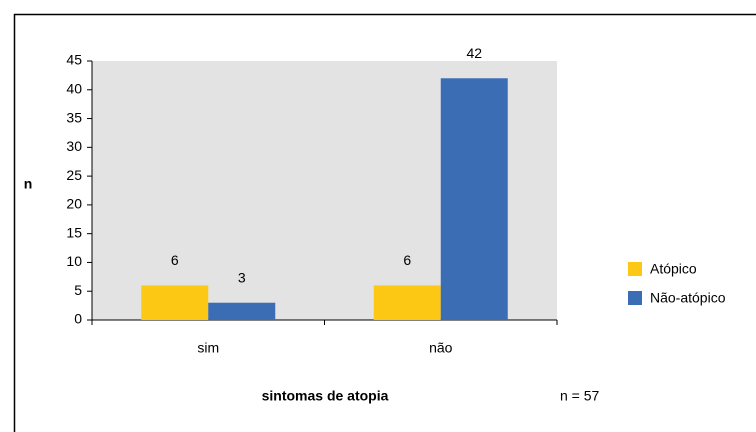 The height and width of the screenshot is (432, 756). Describe the element at coordinates (208, 348) in the screenshot. I see `x-tick-label: sim` at that location.